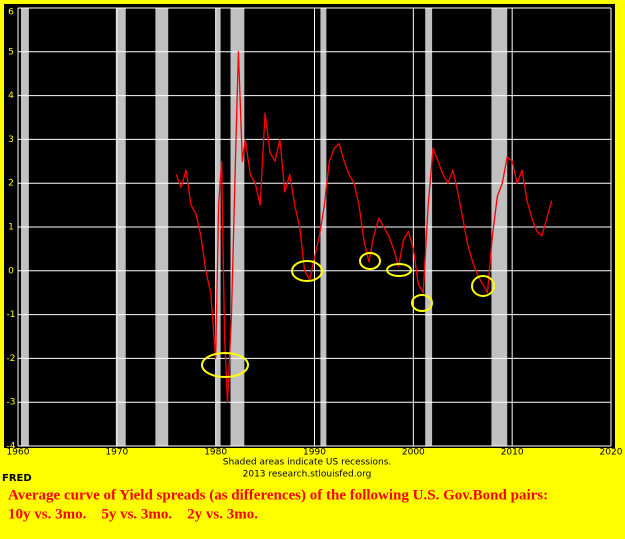  What do you see at coordinates (11, 447) in the screenshot?
I see `y-tick-label: -4` at bounding box center [11, 447].